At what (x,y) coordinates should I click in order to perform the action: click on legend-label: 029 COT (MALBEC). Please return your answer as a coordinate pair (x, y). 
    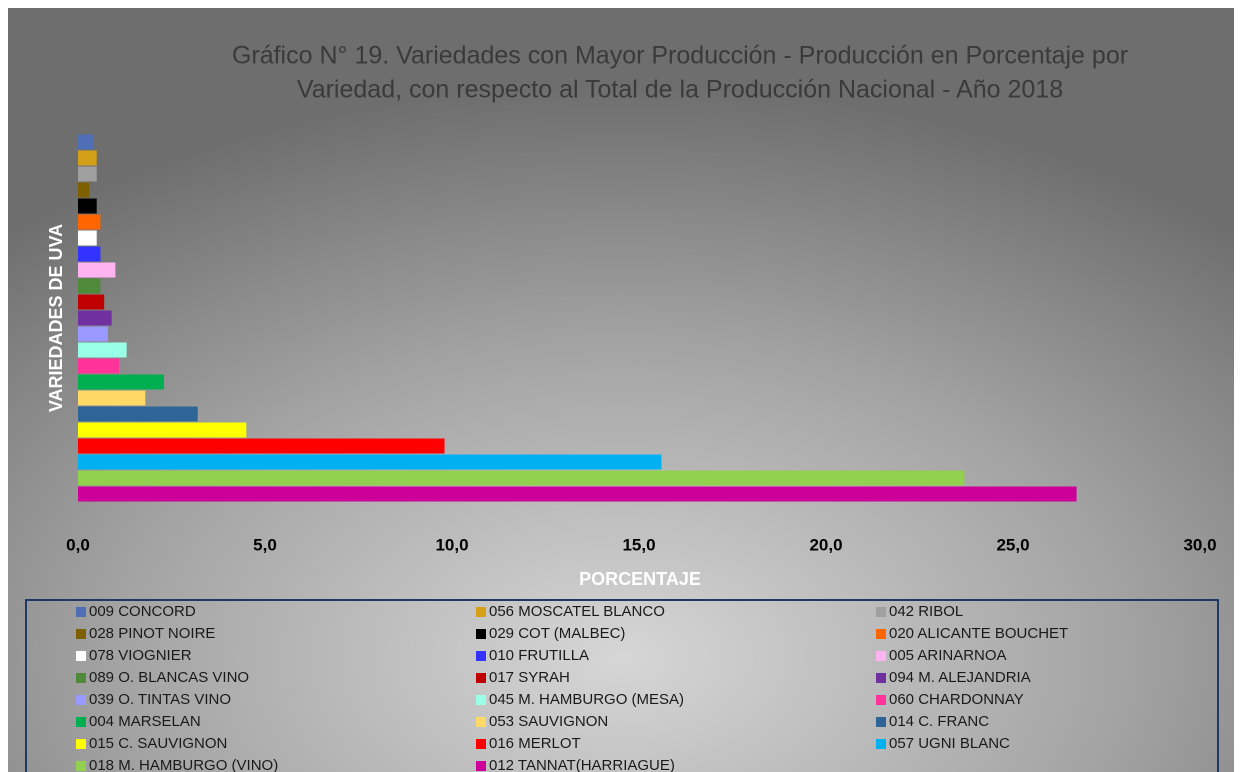
    Looking at the image, I should click on (557, 633).